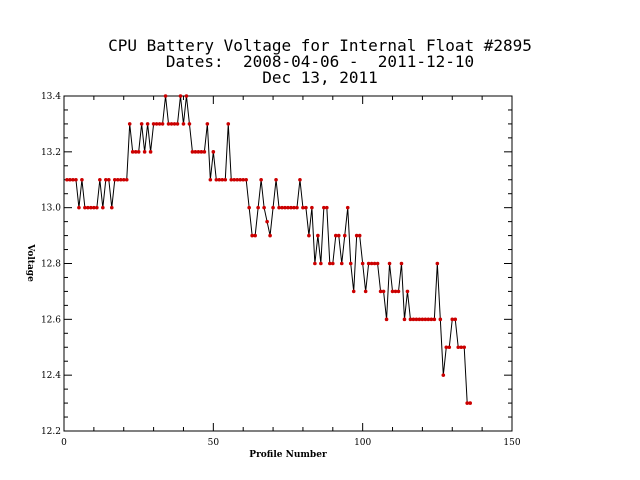 This screenshot has height=480, width=640. I want to click on x-tick-label: 150, so click(511, 443).